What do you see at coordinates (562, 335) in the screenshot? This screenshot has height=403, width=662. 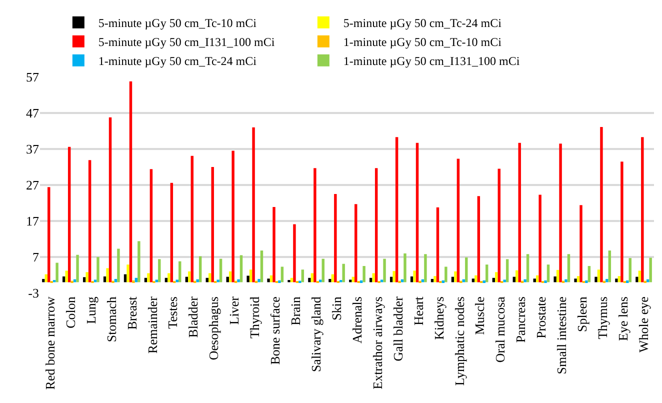 I see `x-tick-label: Small intestine` at bounding box center [562, 335].